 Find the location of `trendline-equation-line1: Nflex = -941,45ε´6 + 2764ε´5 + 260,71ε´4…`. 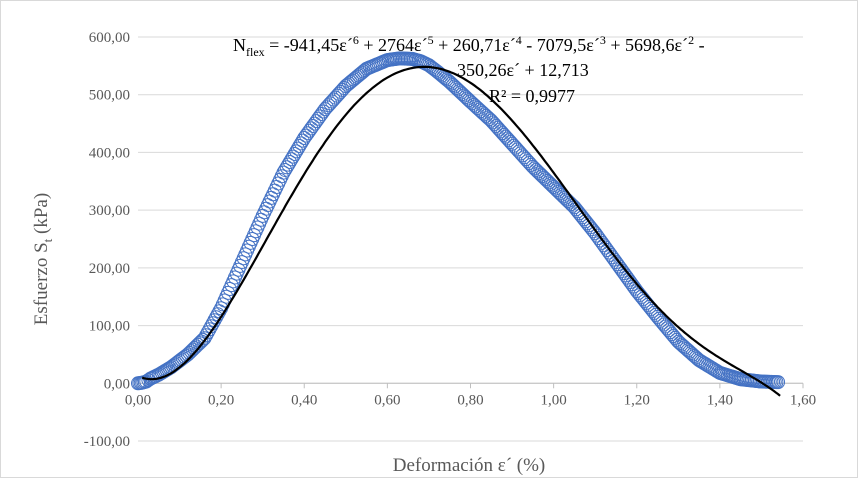

trendline-equation-line1: Nflex = -941,45ε´6 + 2764ε´5 + 260,71ε´4… is located at coordinates (469, 46).